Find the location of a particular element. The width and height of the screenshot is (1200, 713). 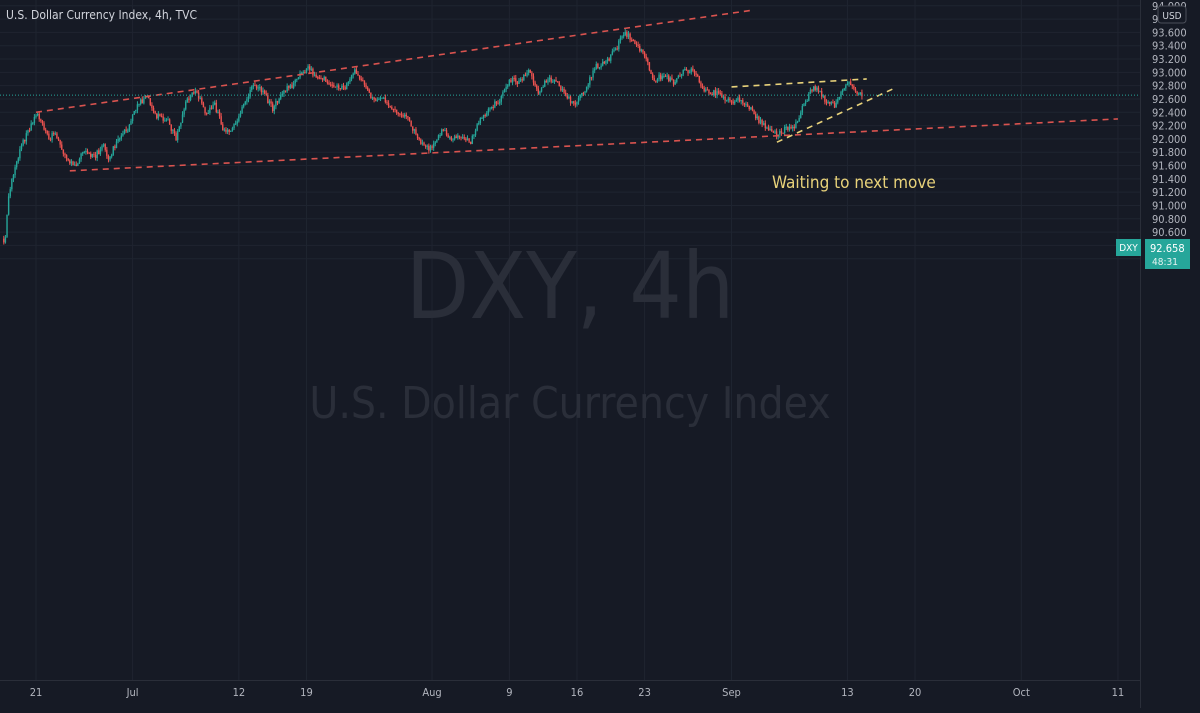

price-label-value: 92.658 is located at coordinates (1167, 248).